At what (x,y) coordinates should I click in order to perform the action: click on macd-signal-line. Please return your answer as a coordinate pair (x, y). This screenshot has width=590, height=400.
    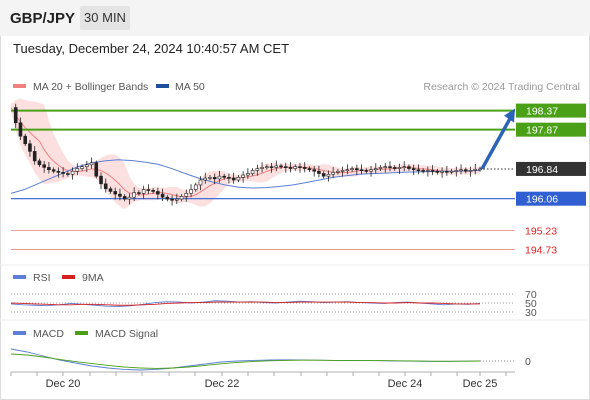
    Looking at the image, I should click on (245, 361).